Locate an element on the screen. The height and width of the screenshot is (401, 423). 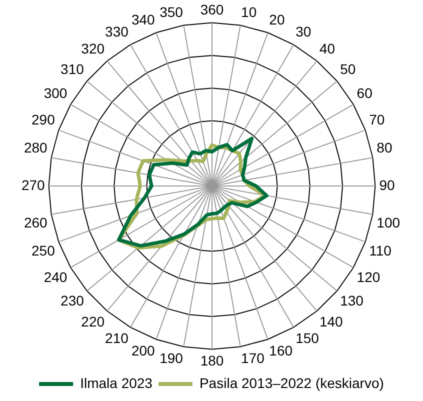
spoke-label: 290 is located at coordinates (44, 119).